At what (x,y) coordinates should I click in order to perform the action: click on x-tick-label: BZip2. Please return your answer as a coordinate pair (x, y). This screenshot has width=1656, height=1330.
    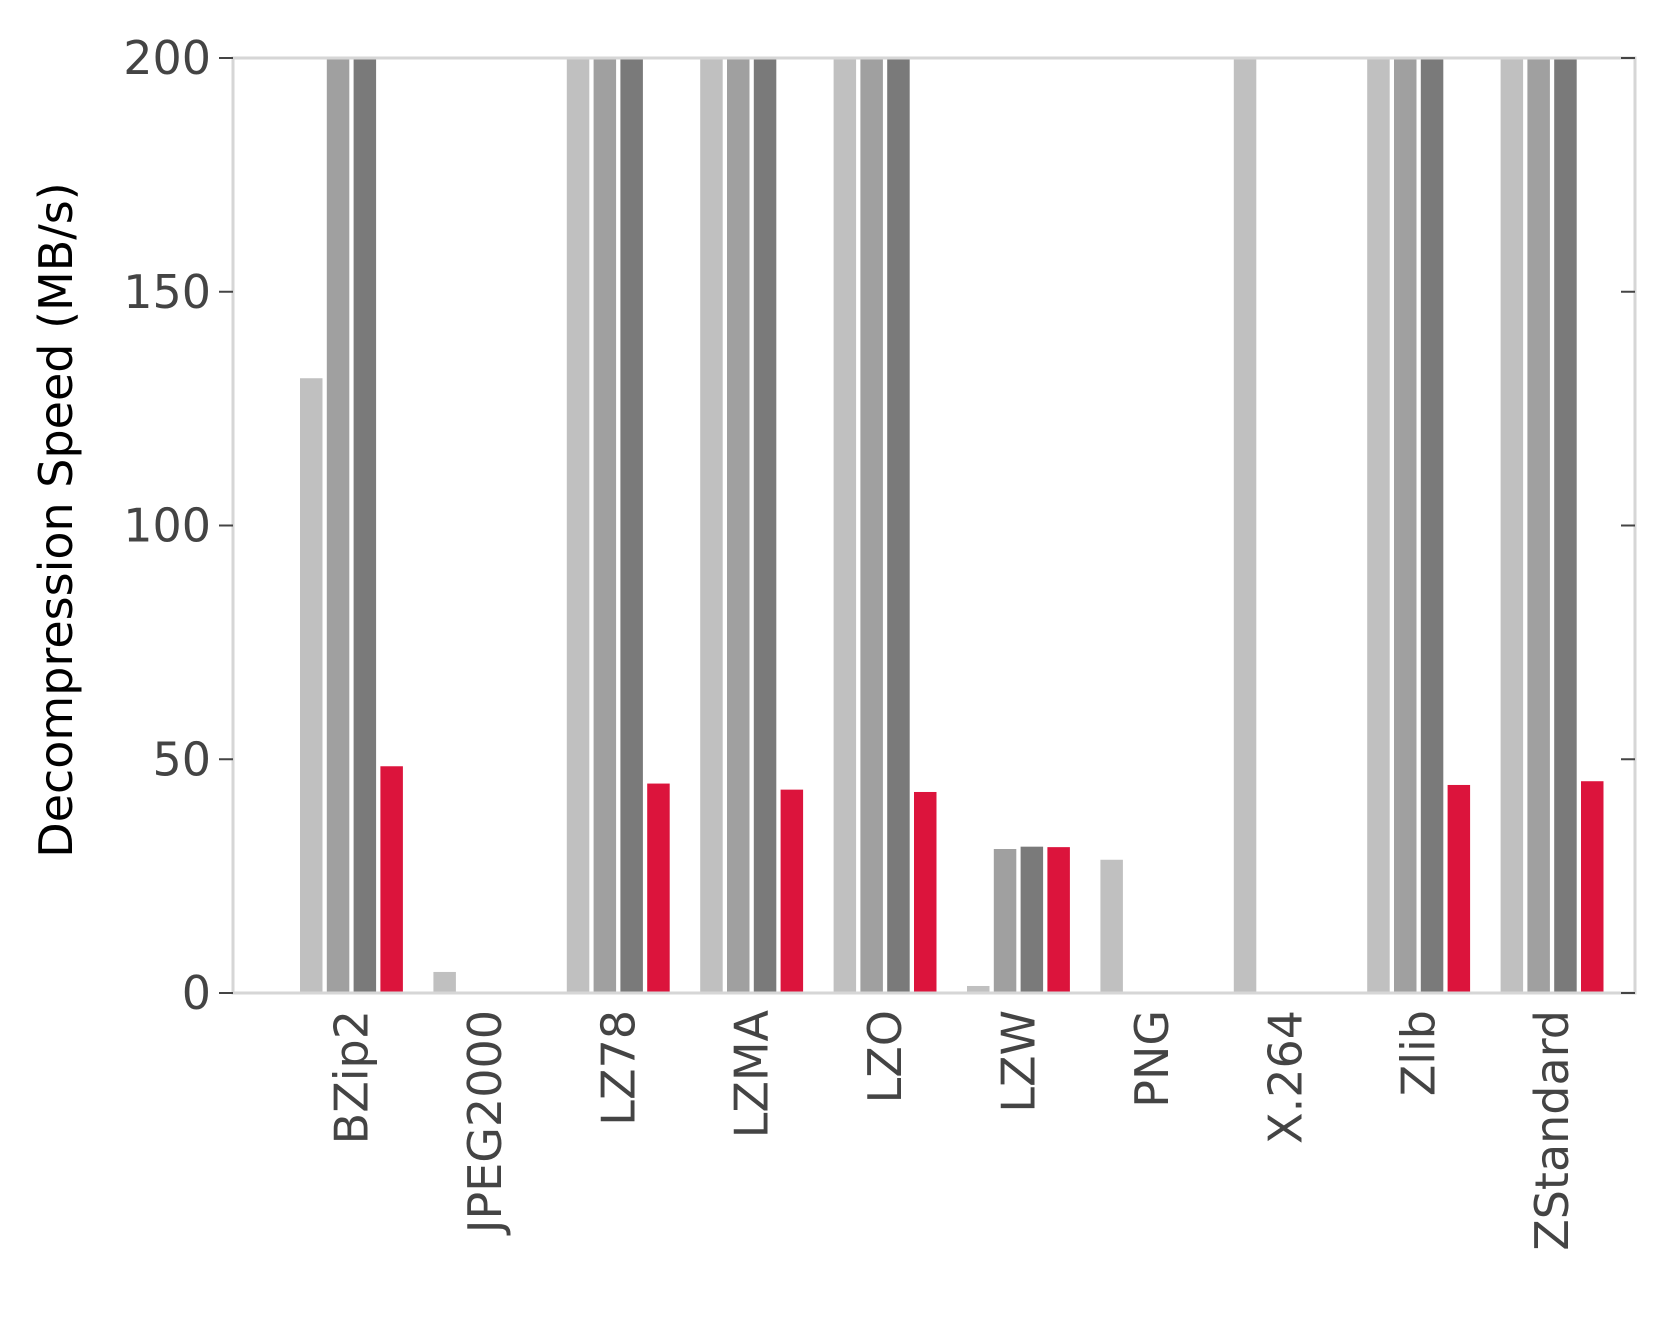
    Looking at the image, I should click on (351, 1077).